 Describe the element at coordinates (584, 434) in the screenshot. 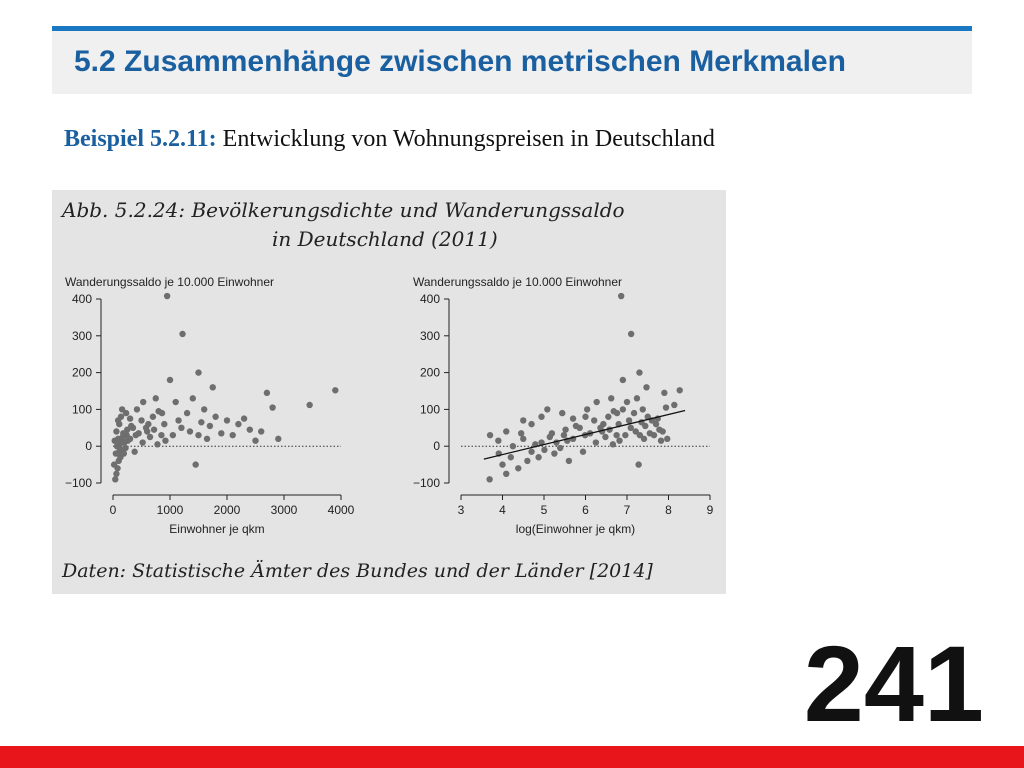

I see `regression-line` at that location.